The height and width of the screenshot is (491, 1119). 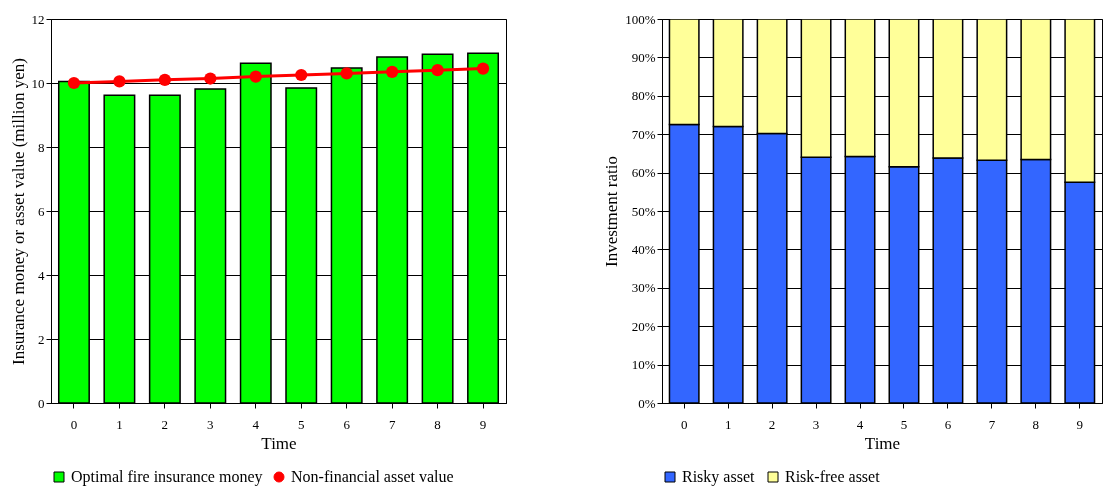 What do you see at coordinates (372, 476) in the screenshot?
I see `legend-label: Non-financial asset value` at bounding box center [372, 476].